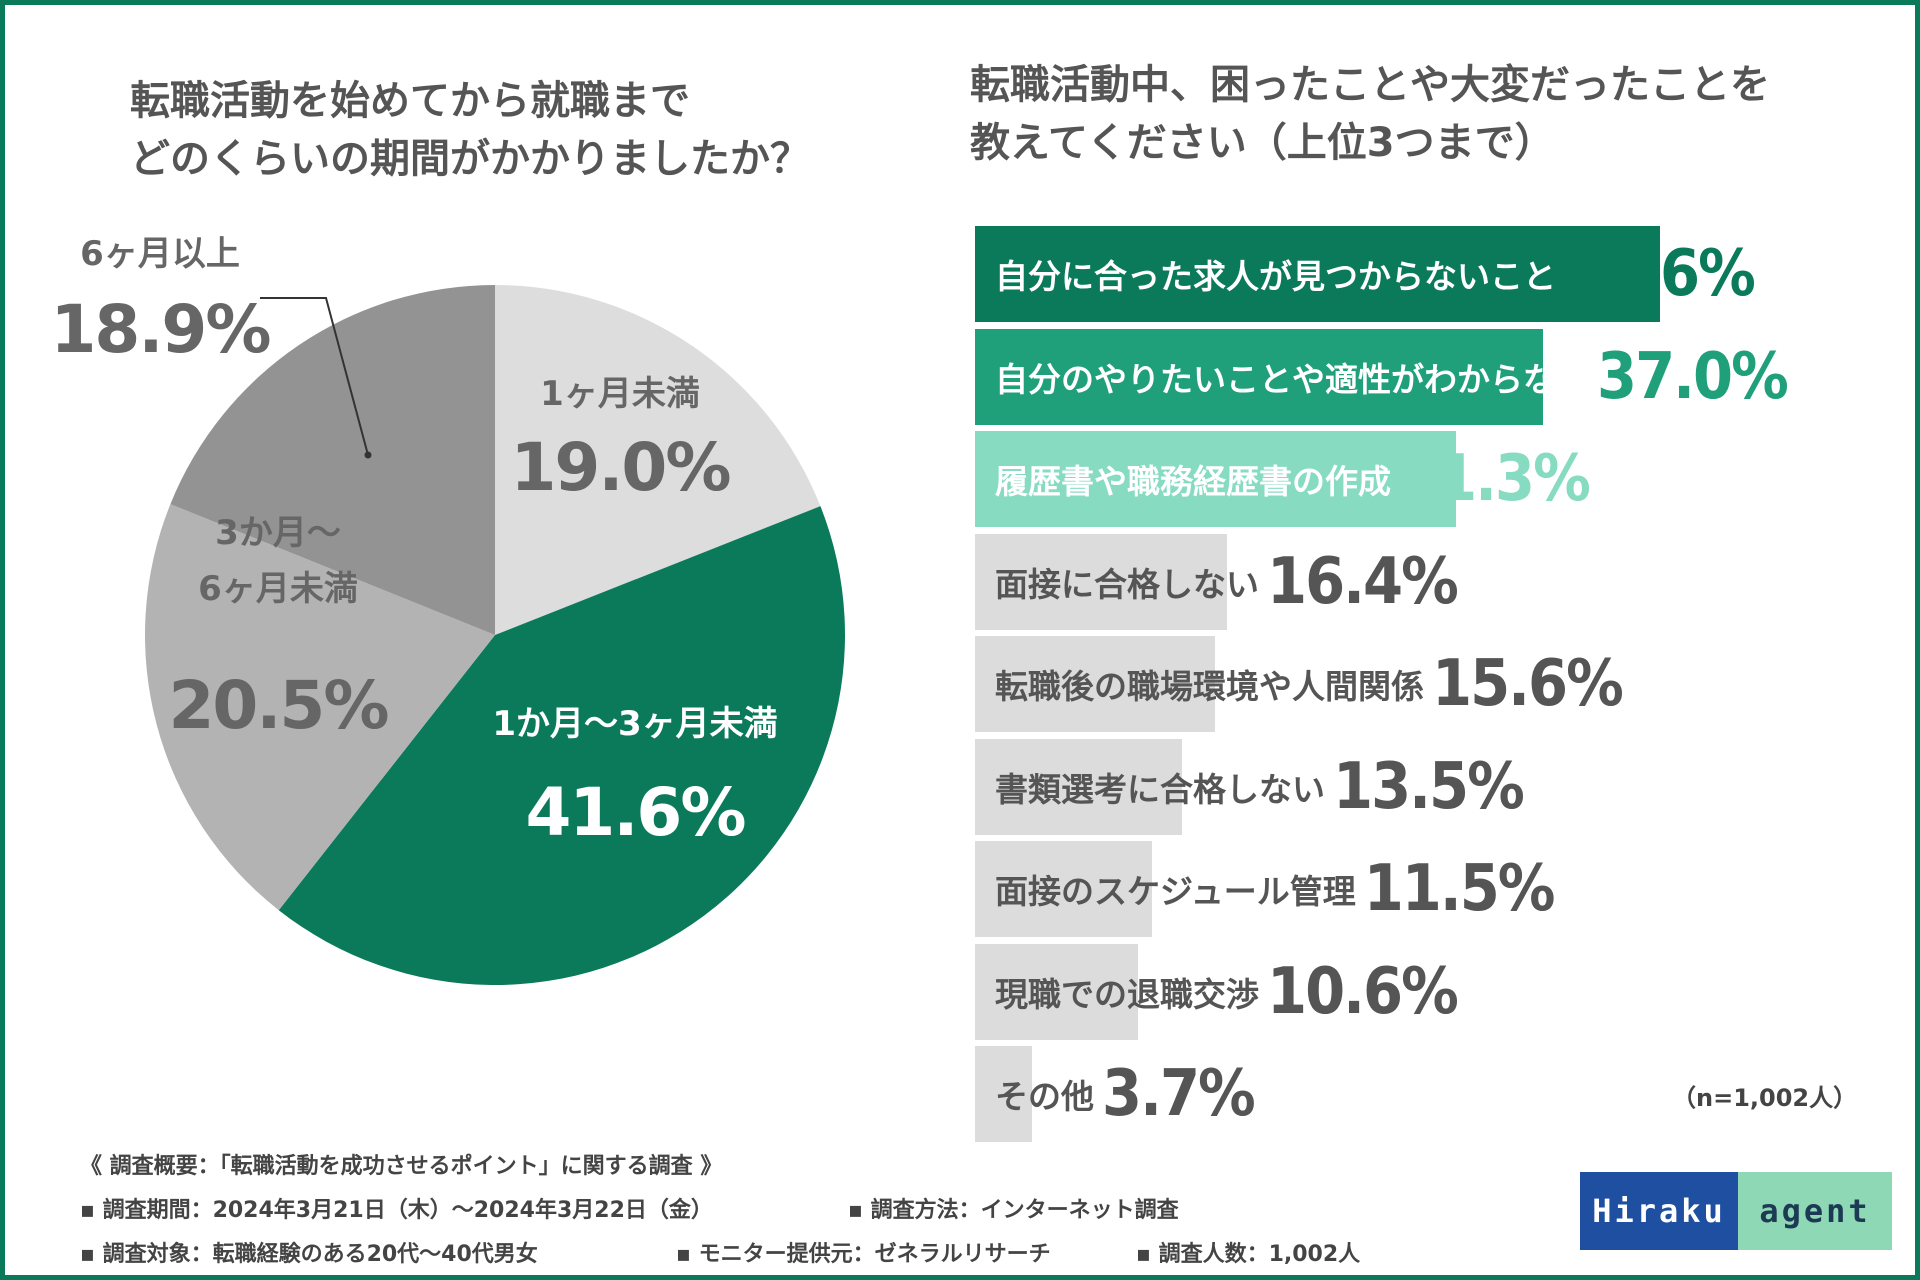  I want to click on pie-leader-line, so click(314, 376).